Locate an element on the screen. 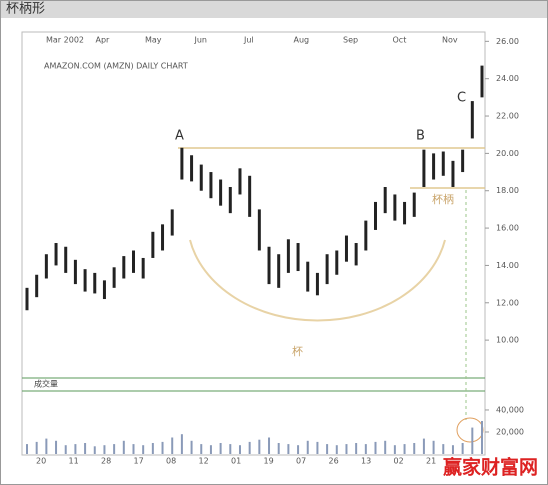  volume-circle is located at coordinates (470, 430).